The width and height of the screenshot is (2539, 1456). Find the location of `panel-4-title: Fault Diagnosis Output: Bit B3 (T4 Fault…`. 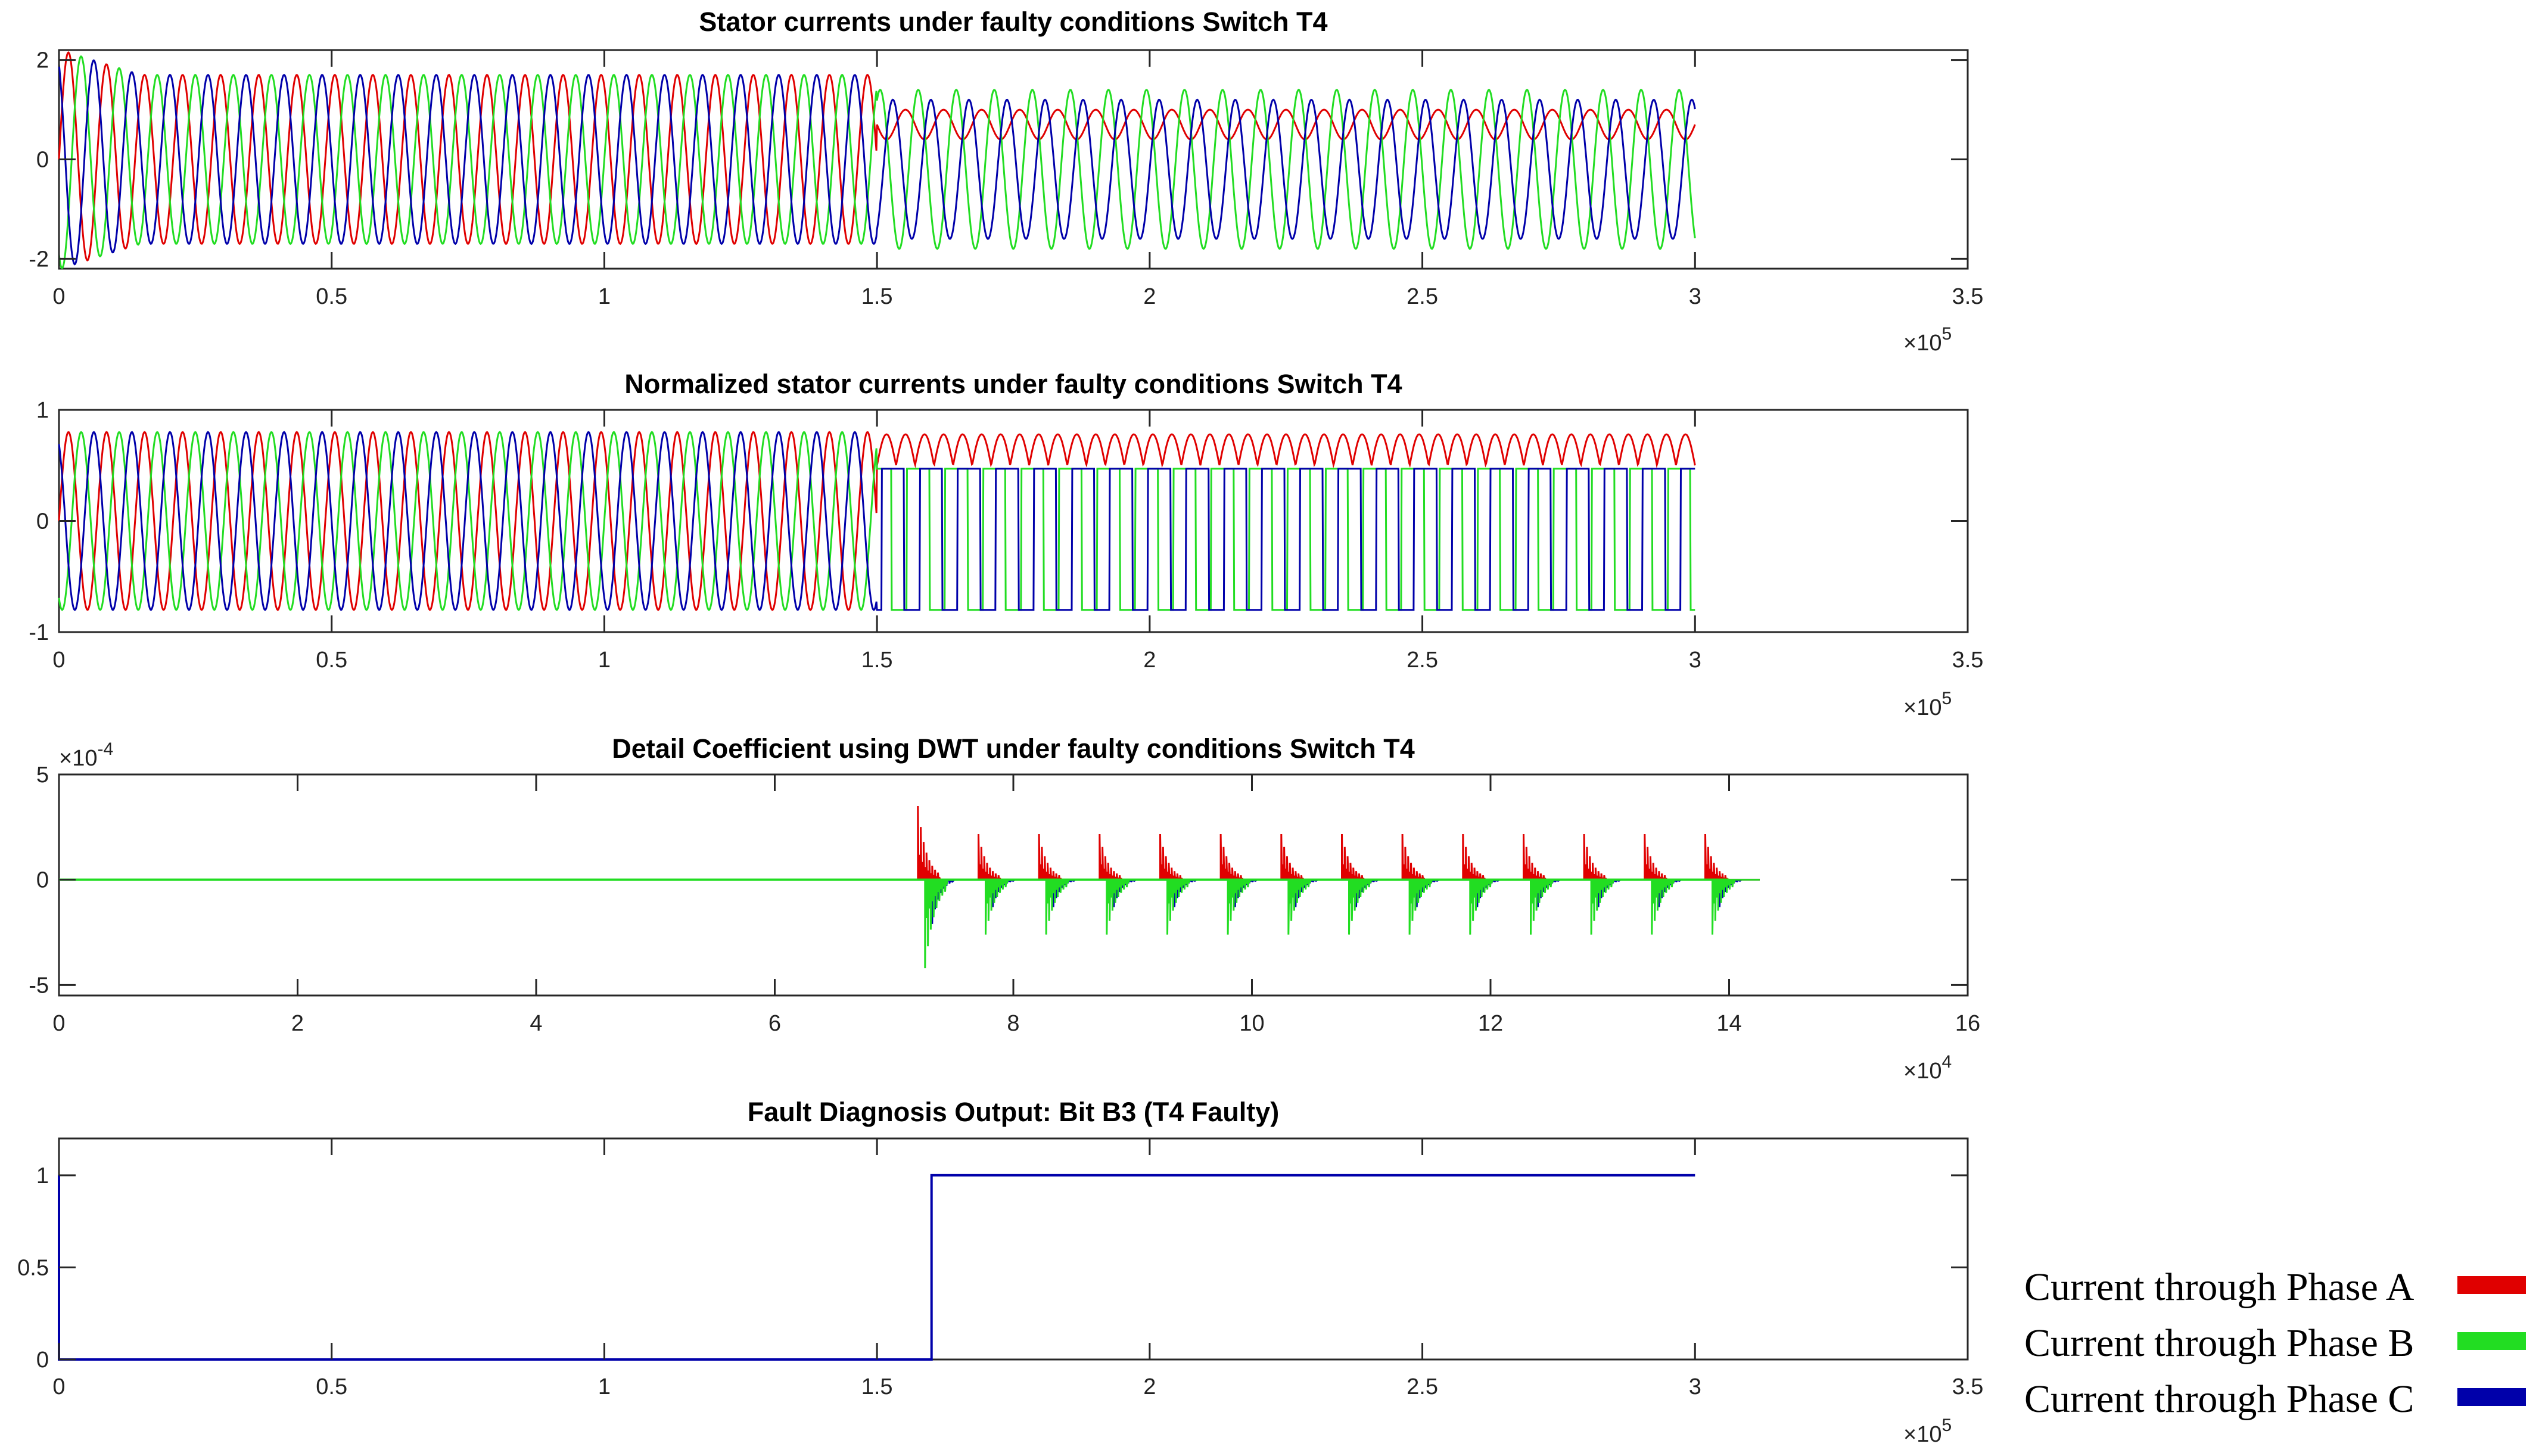

panel-4-title: Fault Diagnosis Output: Bit B3 (T4 Fault… is located at coordinates (1014, 1112).